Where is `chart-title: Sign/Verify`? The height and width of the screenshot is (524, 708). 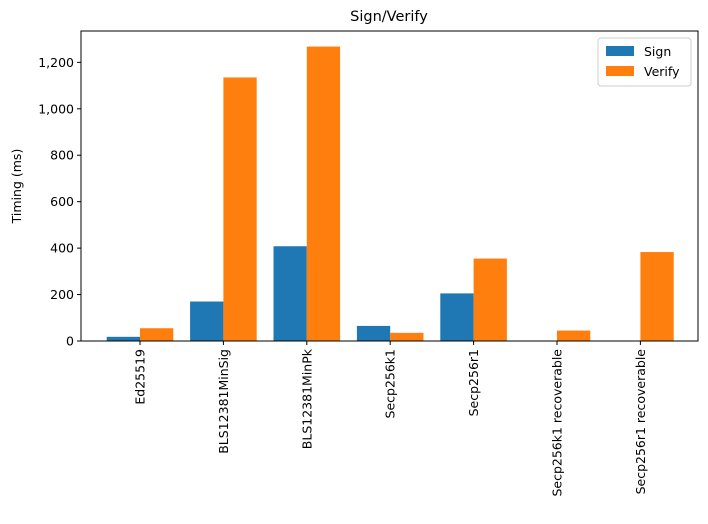 chart-title: Sign/Verify is located at coordinates (389, 17).